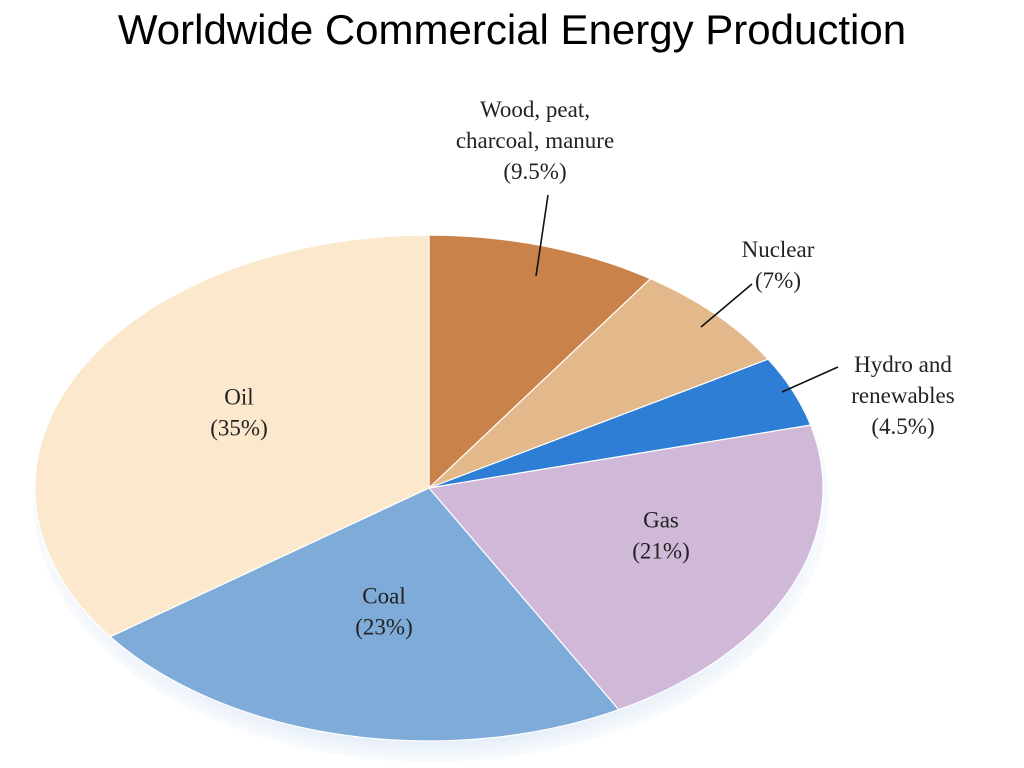 The height and width of the screenshot is (768, 1024). What do you see at coordinates (778, 265) in the screenshot?
I see `slice-label: Nuclear (7%)` at bounding box center [778, 265].